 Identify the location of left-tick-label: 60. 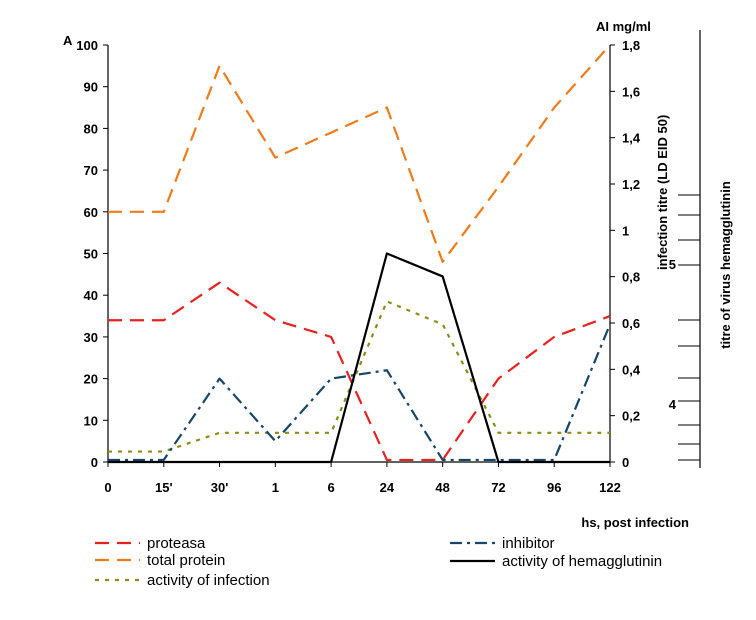
(91, 212).